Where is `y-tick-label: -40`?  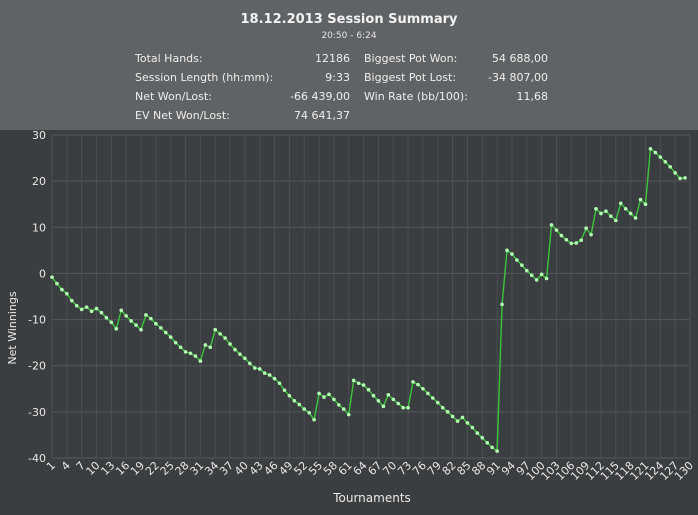
y-tick-label: -40 is located at coordinates (37, 458).